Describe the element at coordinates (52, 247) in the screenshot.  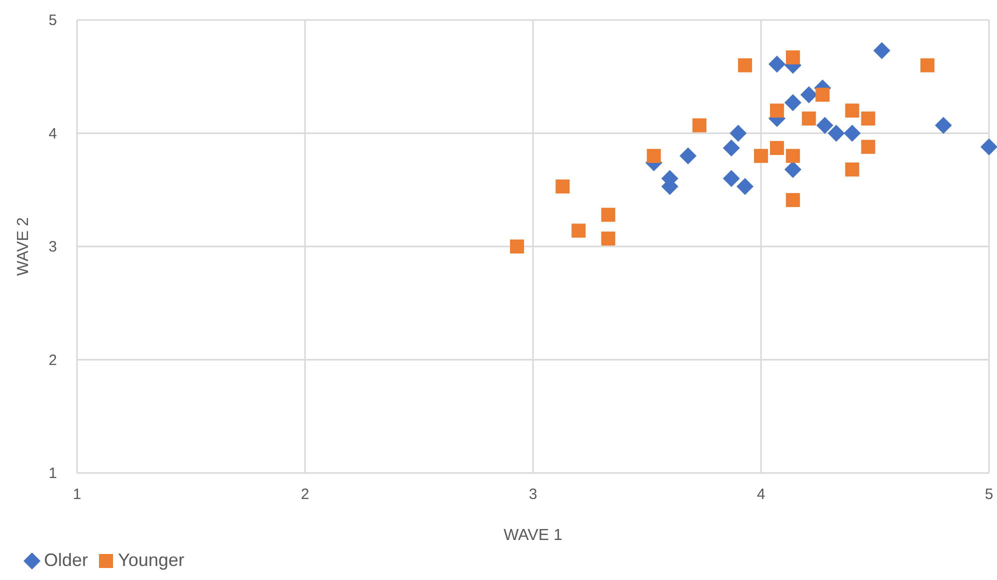
I see `y-tick-label: 3` at that location.